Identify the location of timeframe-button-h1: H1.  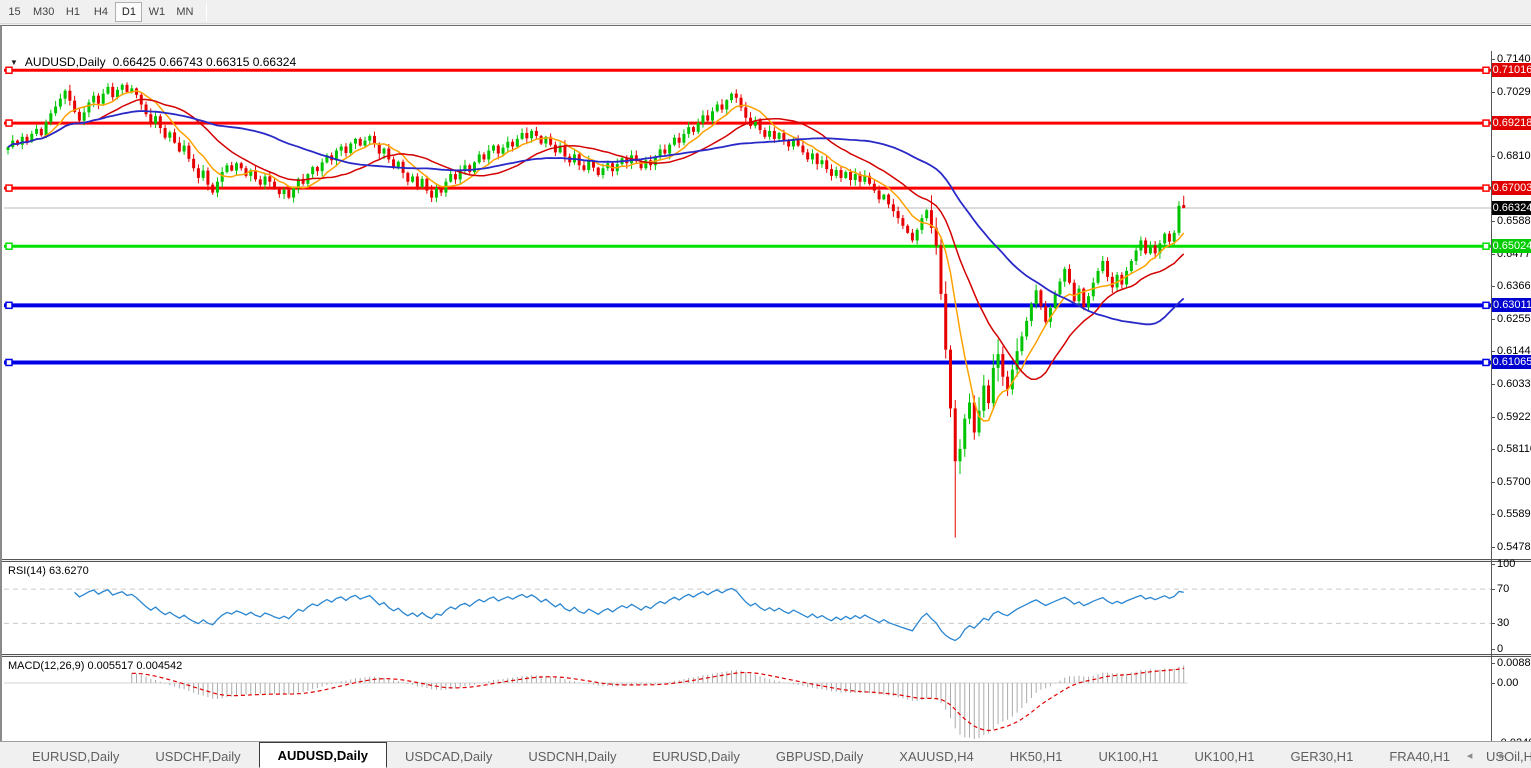
(72, 11).